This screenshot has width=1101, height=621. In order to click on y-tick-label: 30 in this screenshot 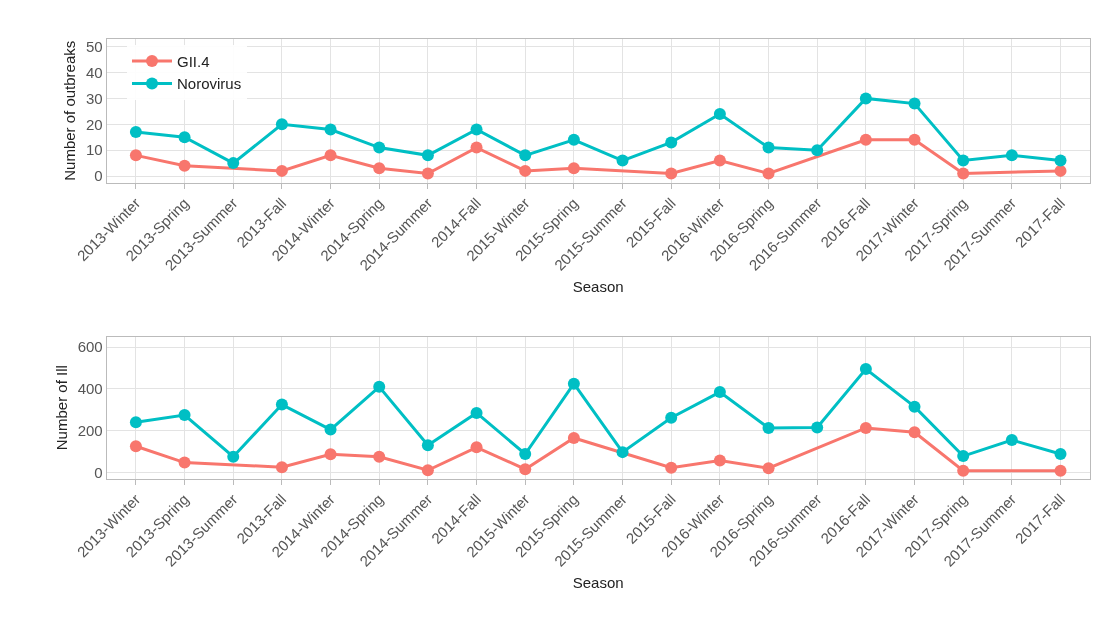, I will do `click(94, 98)`.